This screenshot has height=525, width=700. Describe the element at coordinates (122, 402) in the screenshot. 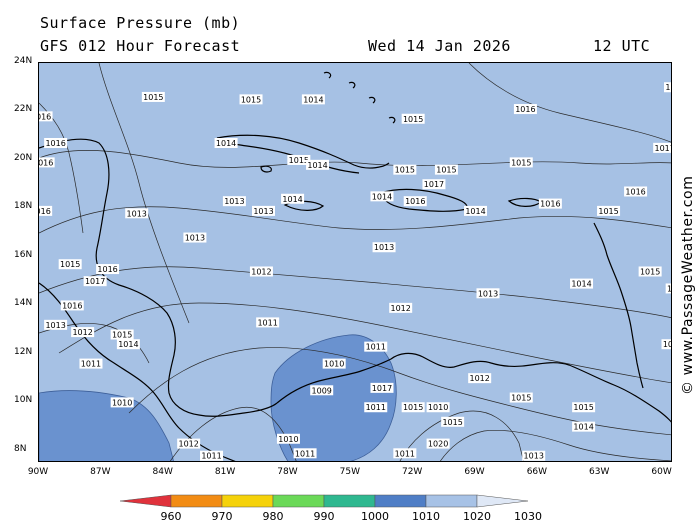

I see `isobar-label-text: 1010` at that location.